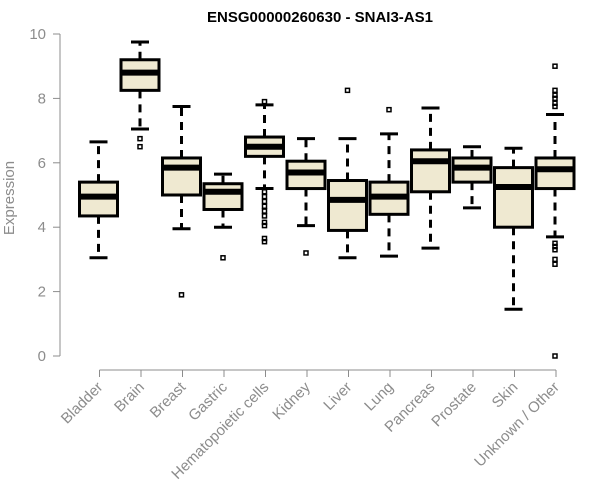  Describe the element at coordinates (42, 163) in the screenshot. I see `y-tick-label: 6` at that location.